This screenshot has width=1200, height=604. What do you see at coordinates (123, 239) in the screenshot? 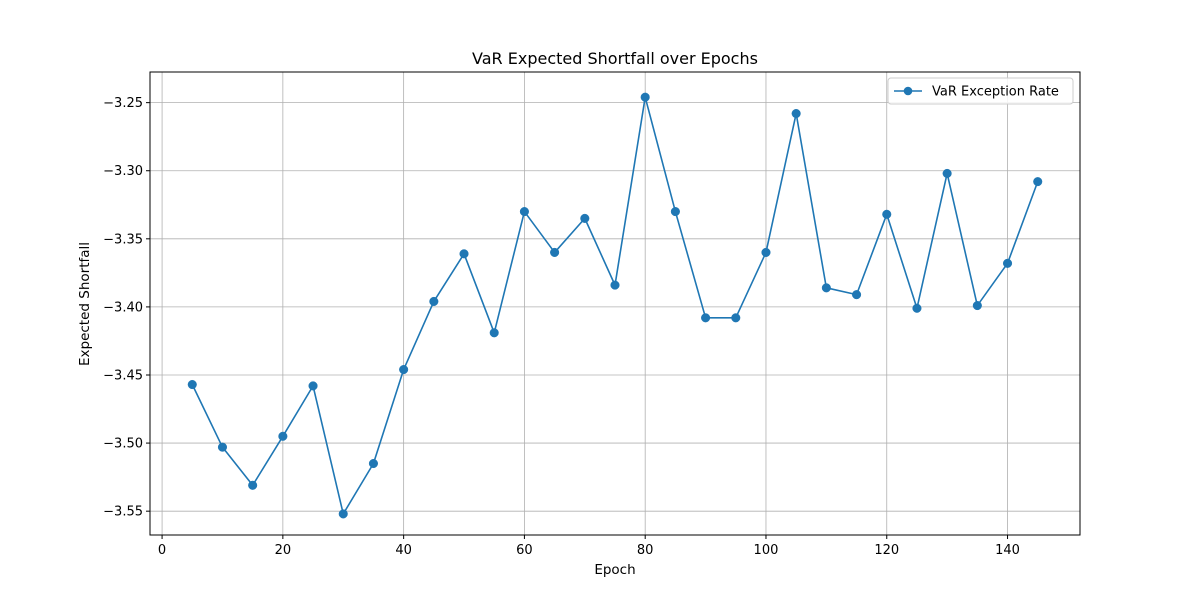
I see `y-tick-label: −3.35` at bounding box center [123, 239].